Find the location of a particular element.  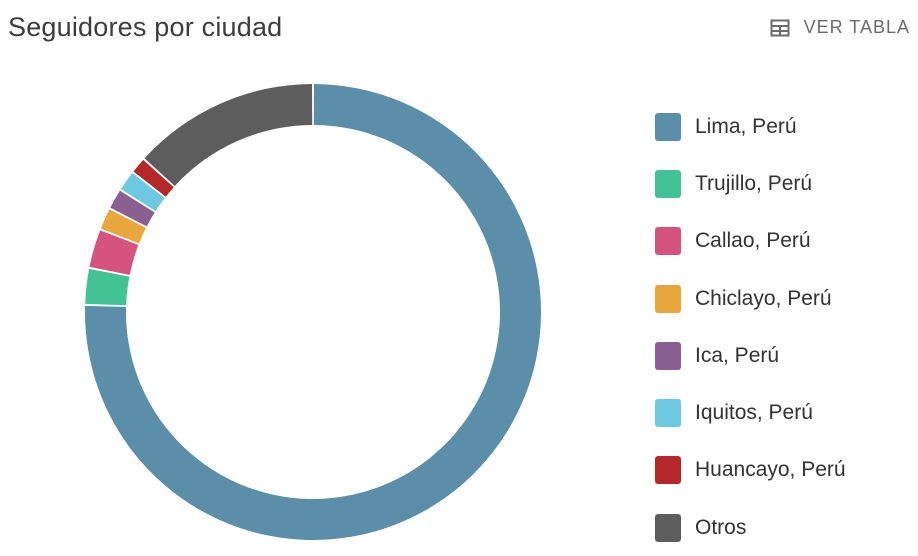

donut-slice-callao is located at coordinates (114, 253).